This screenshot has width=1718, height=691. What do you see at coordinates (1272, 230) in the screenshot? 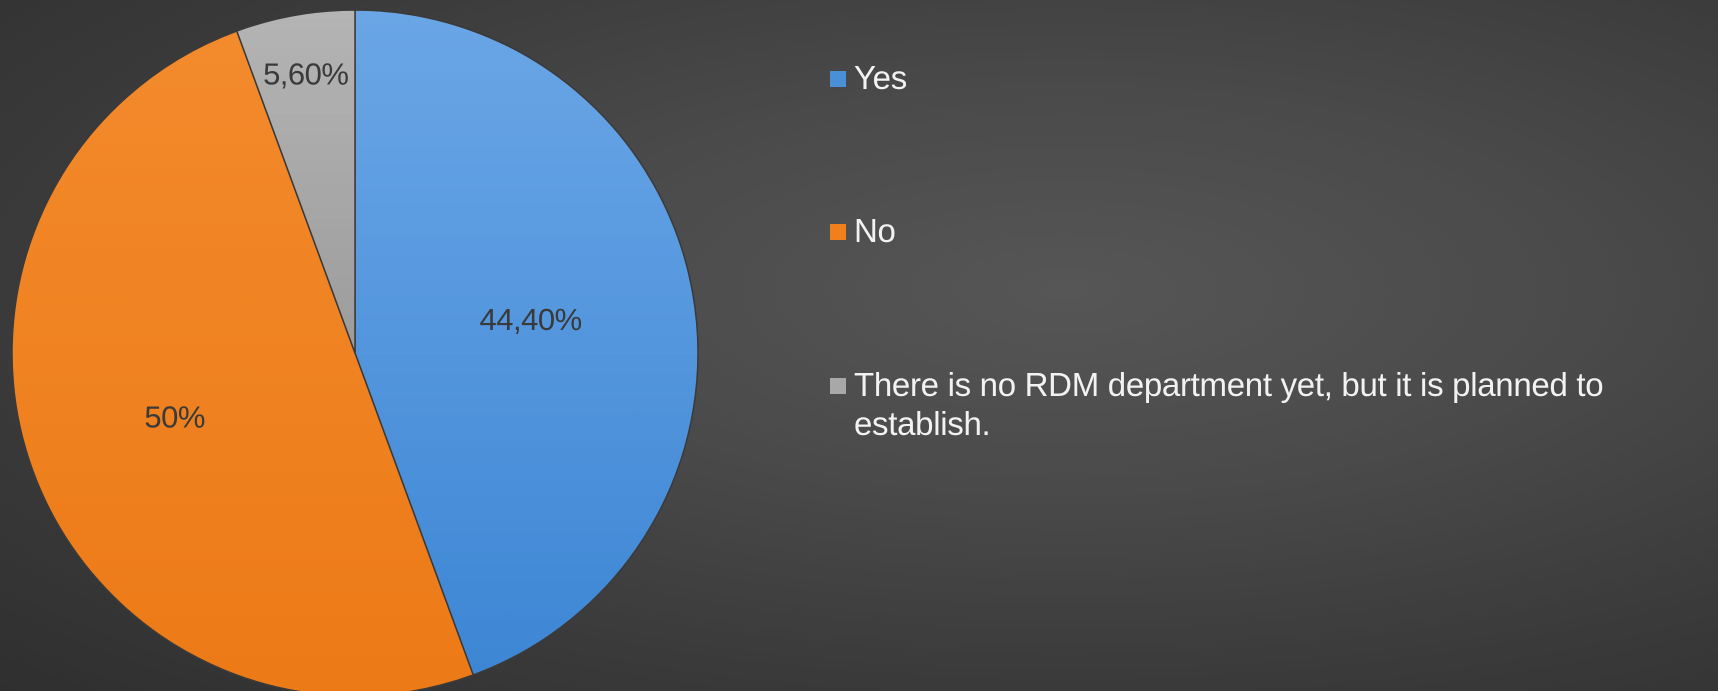
I see `legend-item-no: No` at bounding box center [1272, 230].